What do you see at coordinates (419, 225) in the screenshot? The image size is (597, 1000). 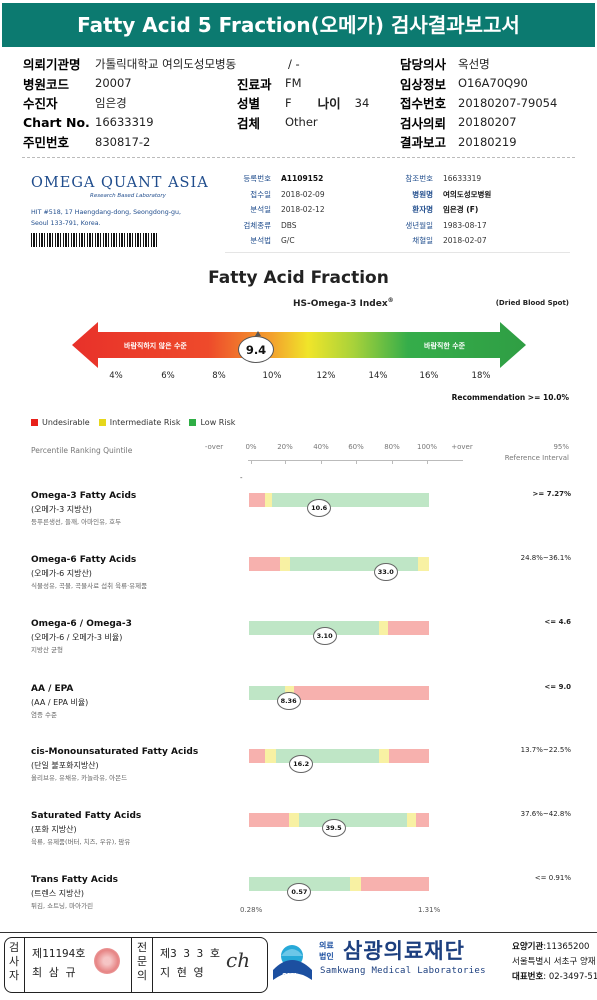 I see `info-label: 생년월일` at bounding box center [419, 225].